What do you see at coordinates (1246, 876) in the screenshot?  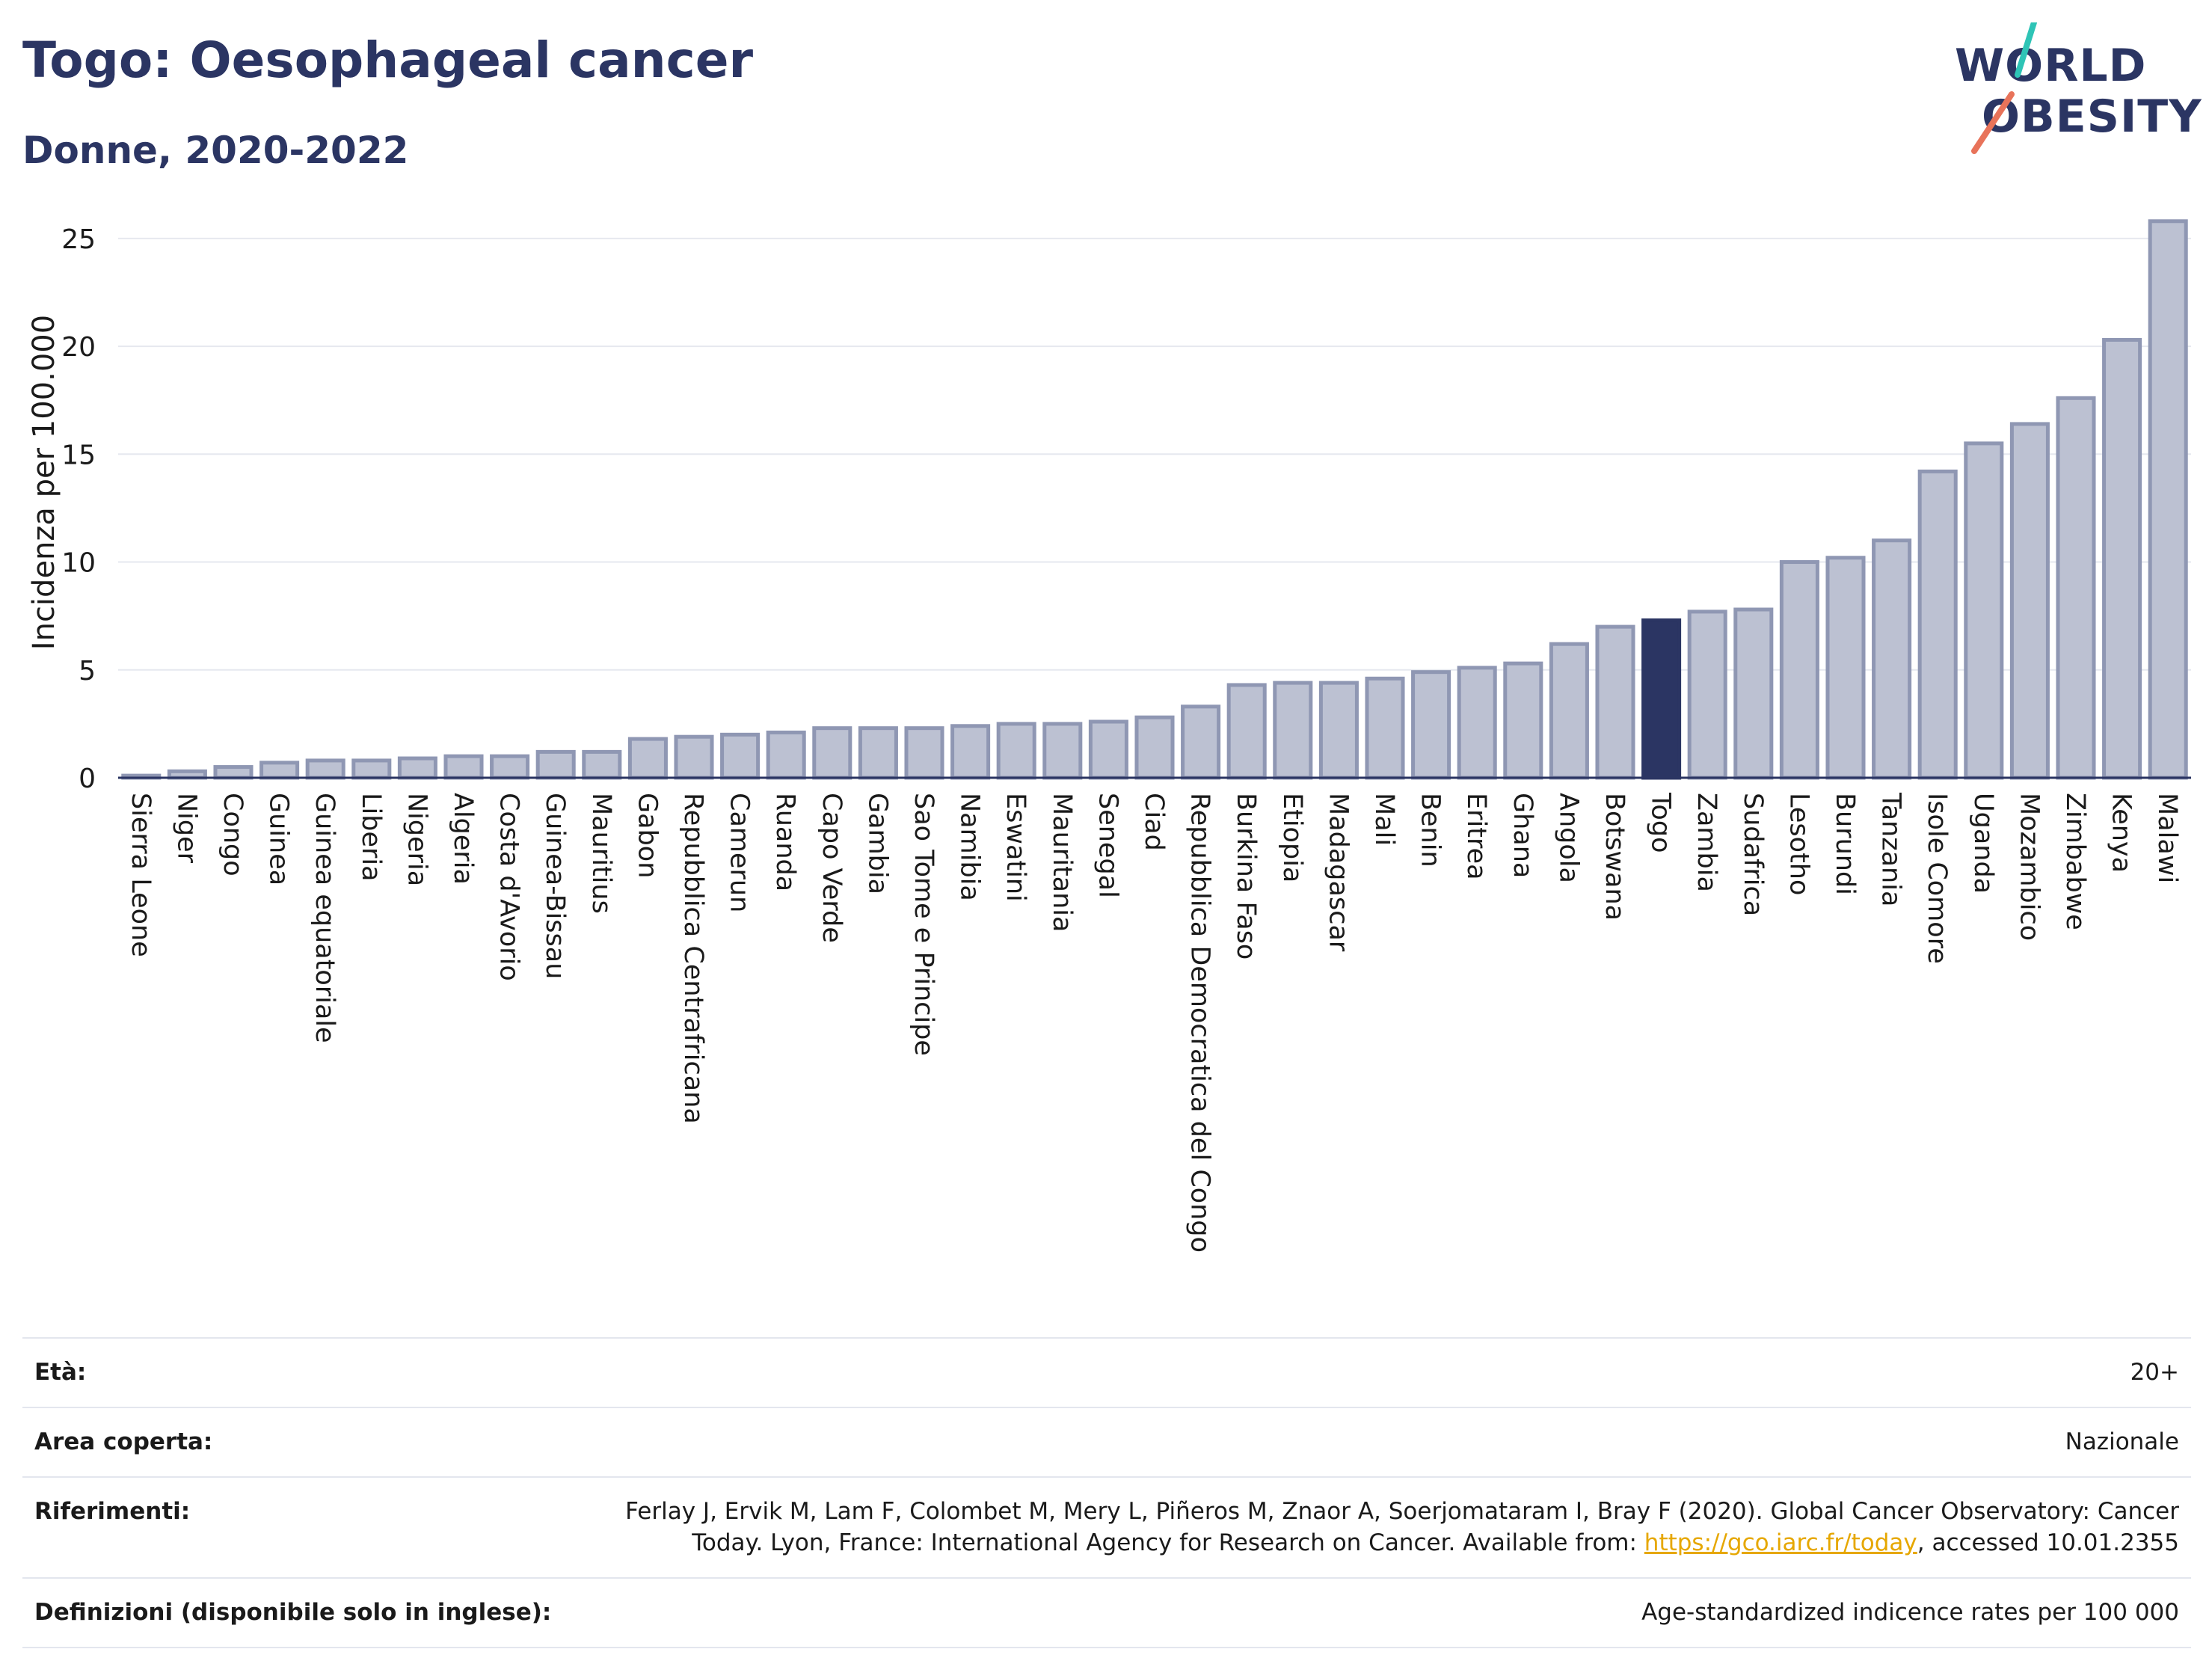 I see `x-tick-label: Burkina Faso` at bounding box center [1246, 876].